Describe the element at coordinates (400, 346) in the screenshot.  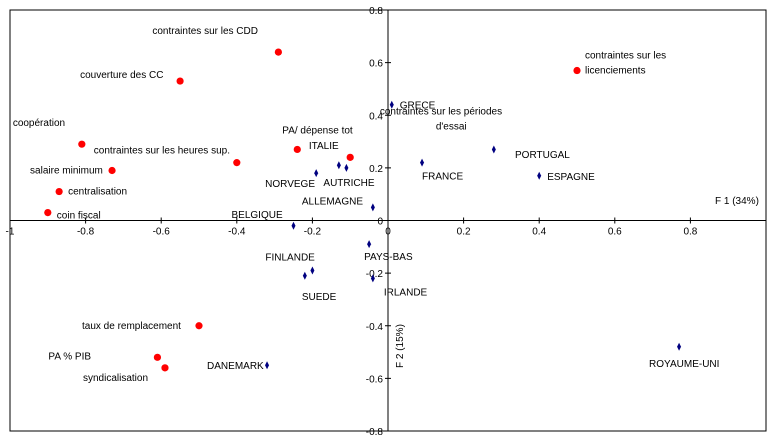
I see `y-axis-title: F 2 (15%)` at that location.